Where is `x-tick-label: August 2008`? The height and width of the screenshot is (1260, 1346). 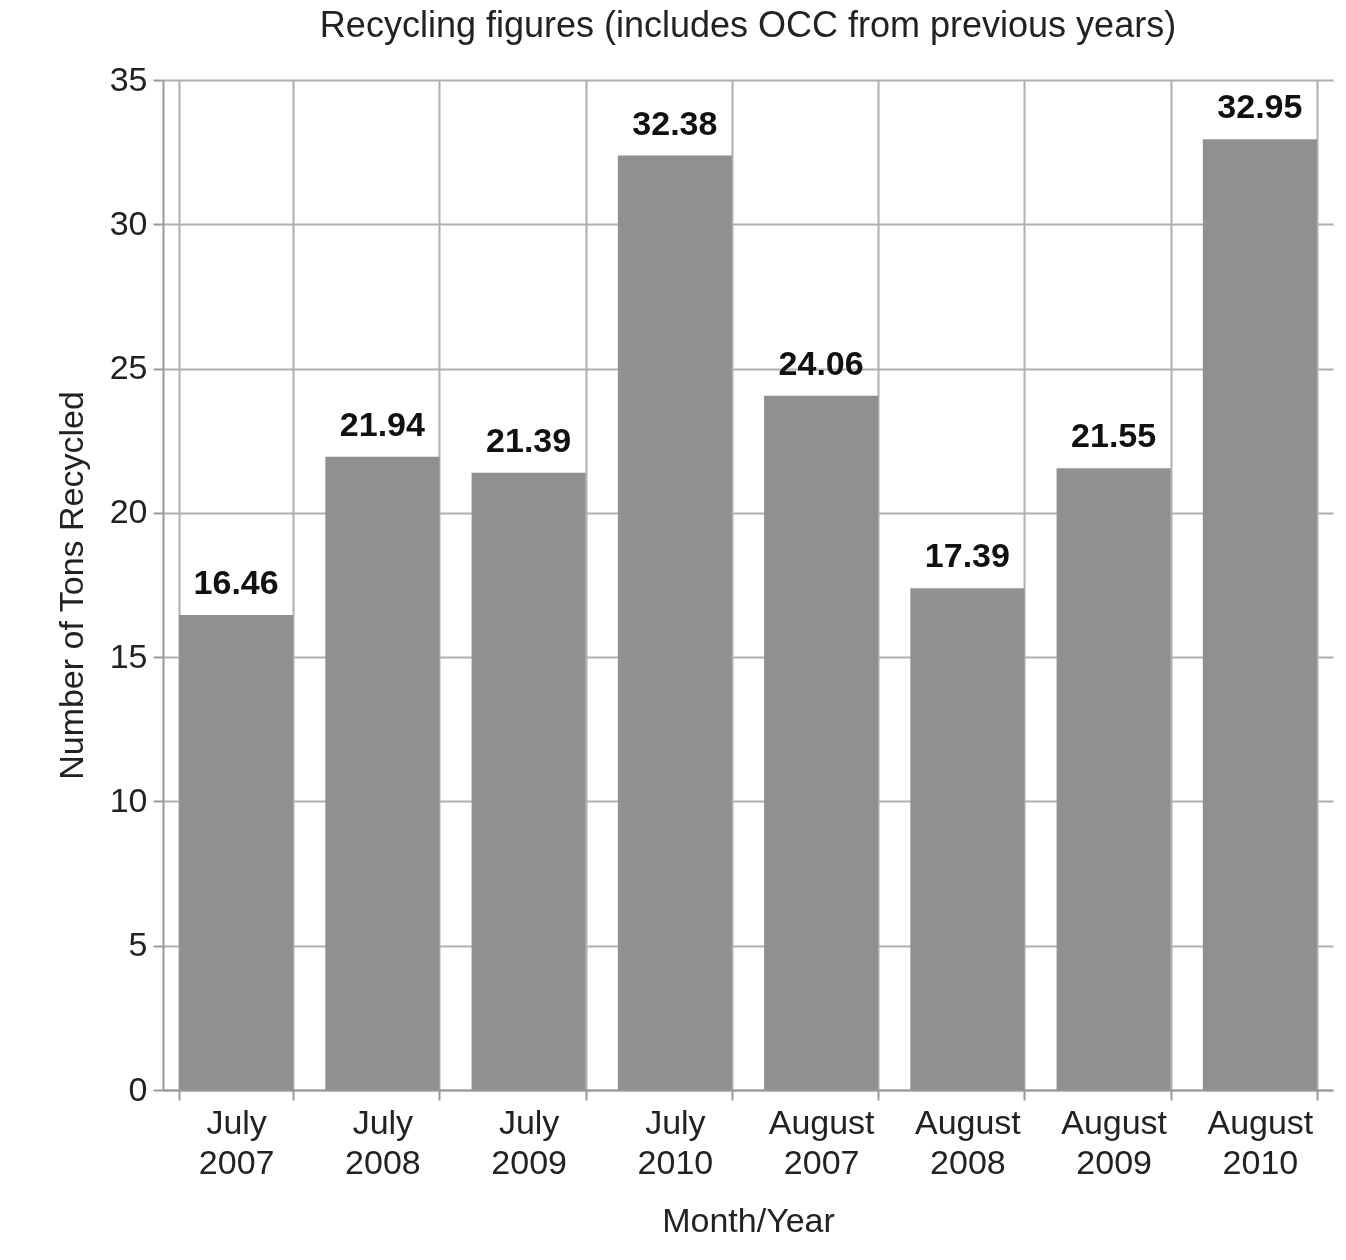 x-tick-label: August 2008 is located at coordinates (968, 1141).